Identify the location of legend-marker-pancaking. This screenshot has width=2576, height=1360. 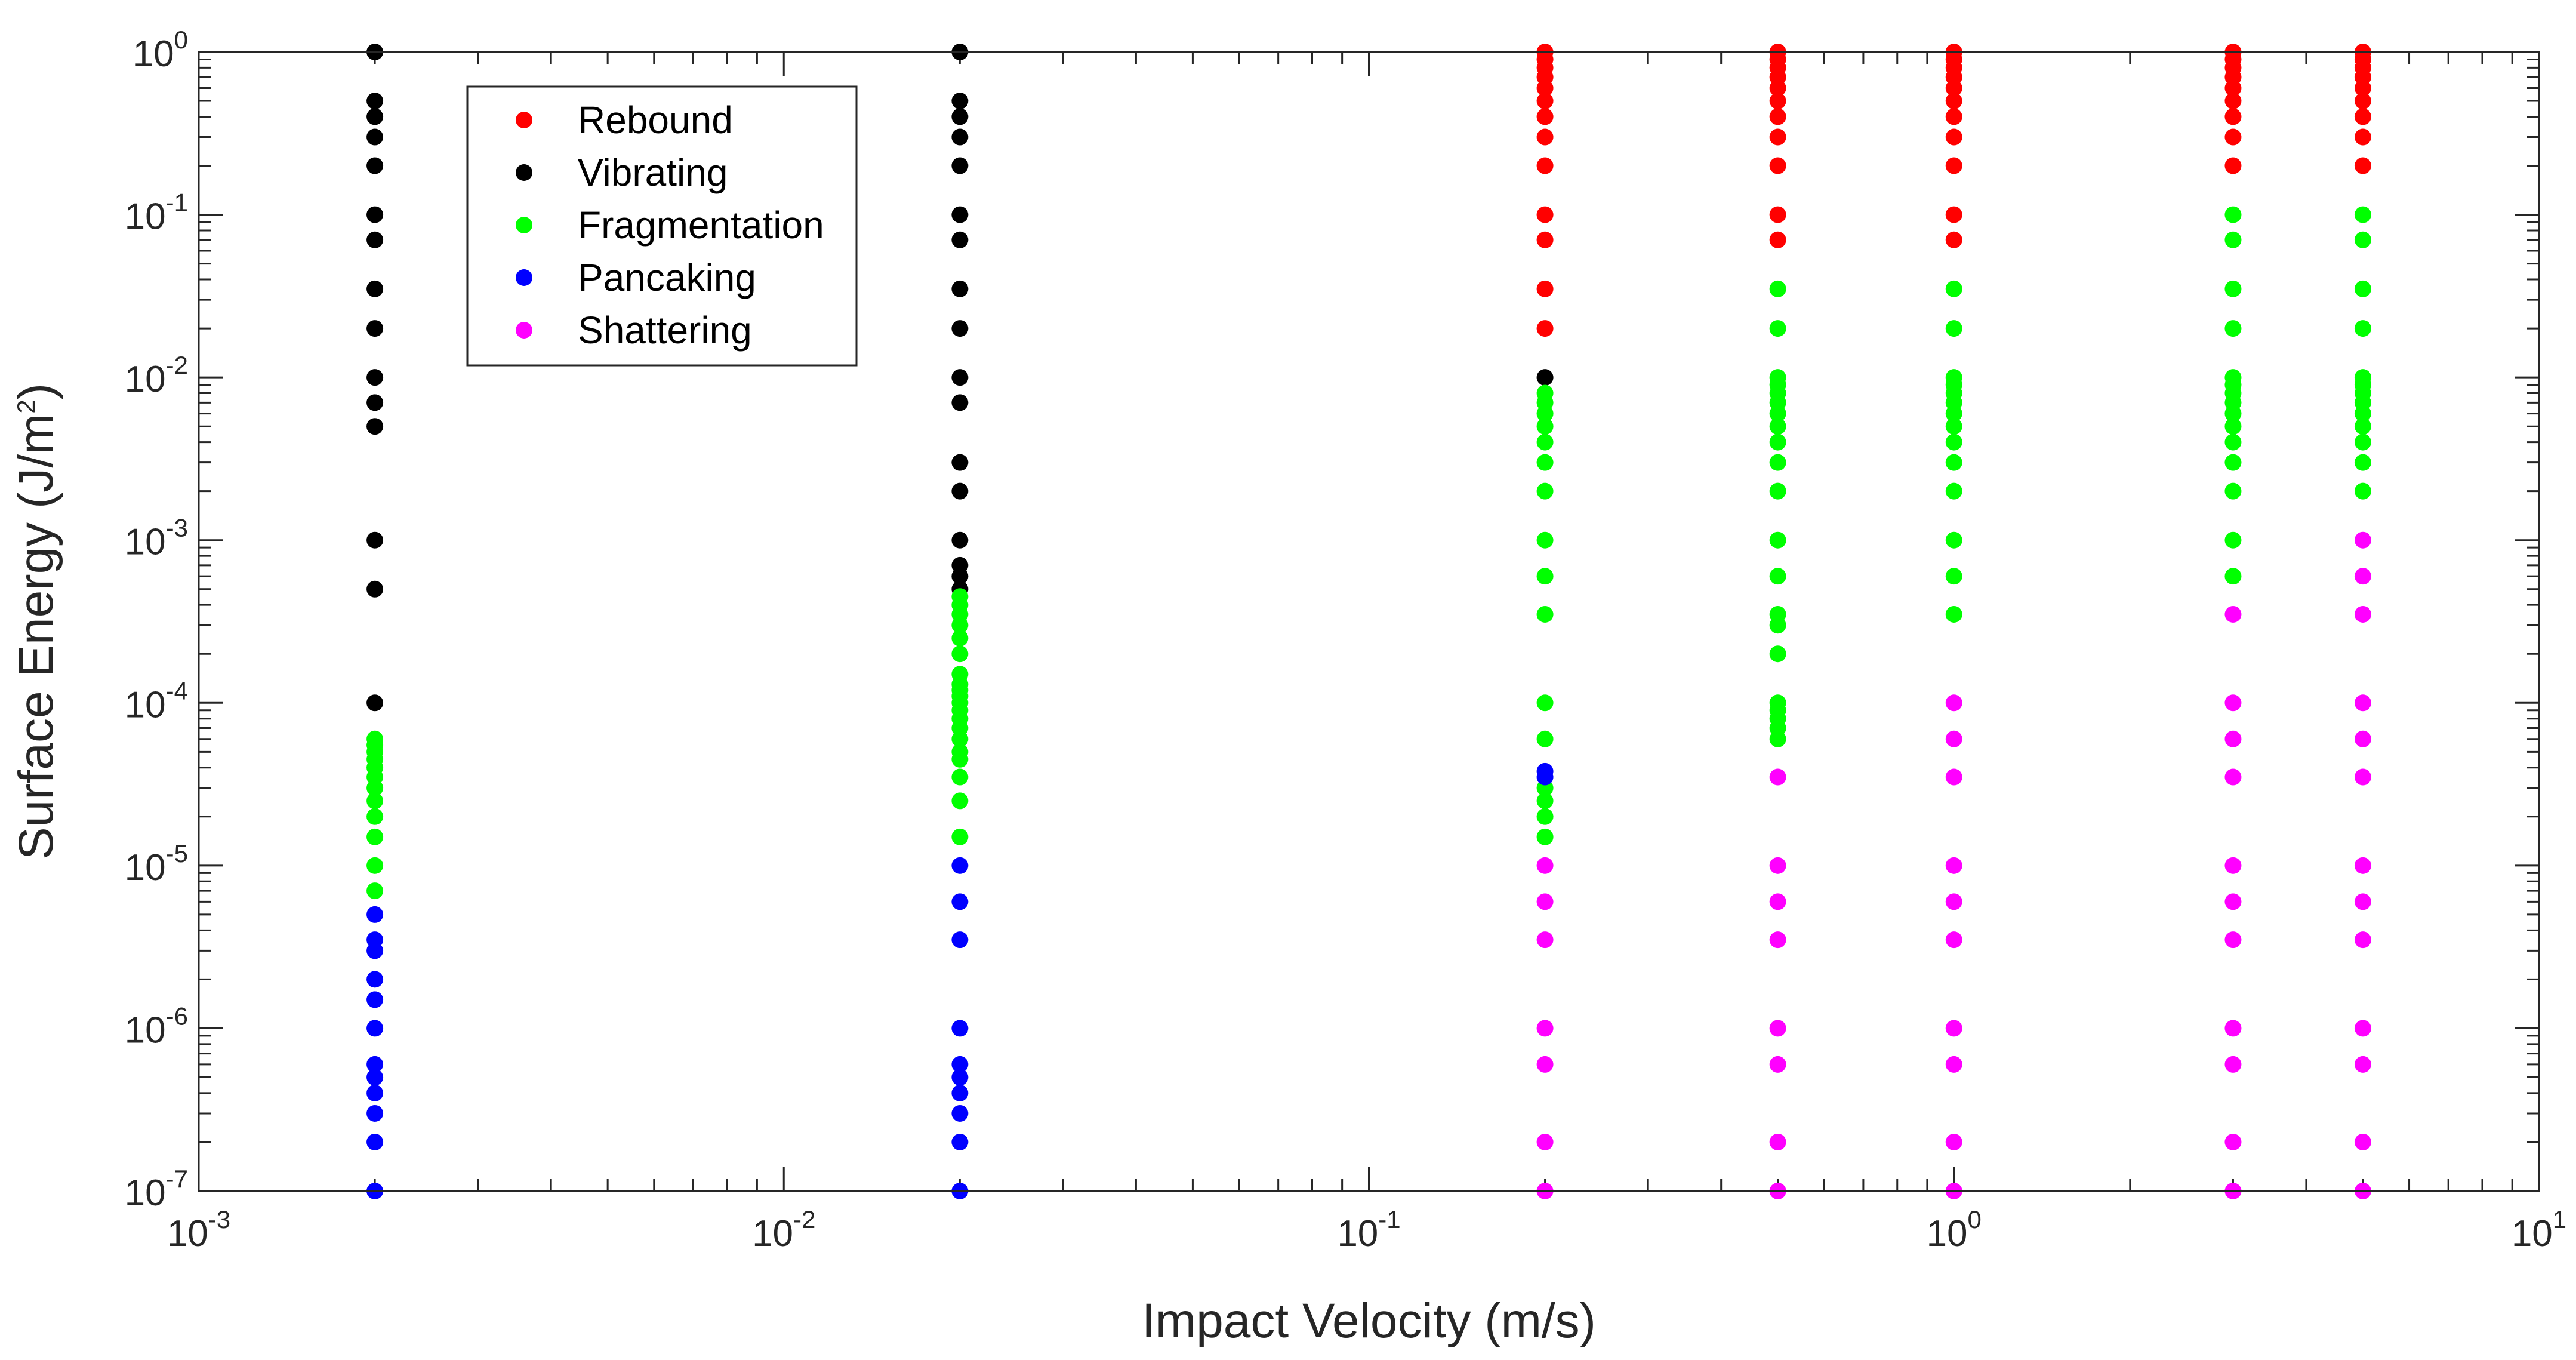
(524, 277).